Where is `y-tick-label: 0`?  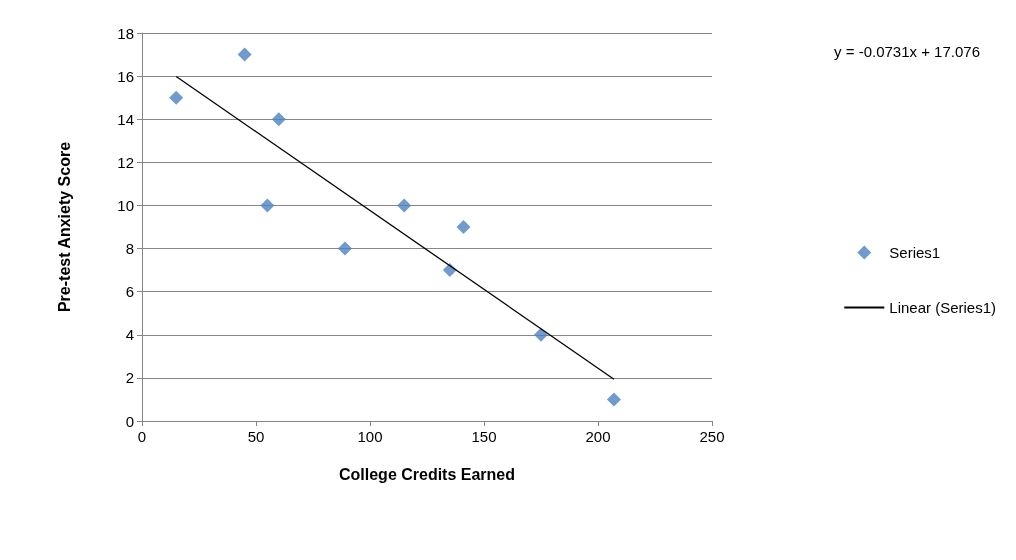 y-tick-label: 0 is located at coordinates (129, 421).